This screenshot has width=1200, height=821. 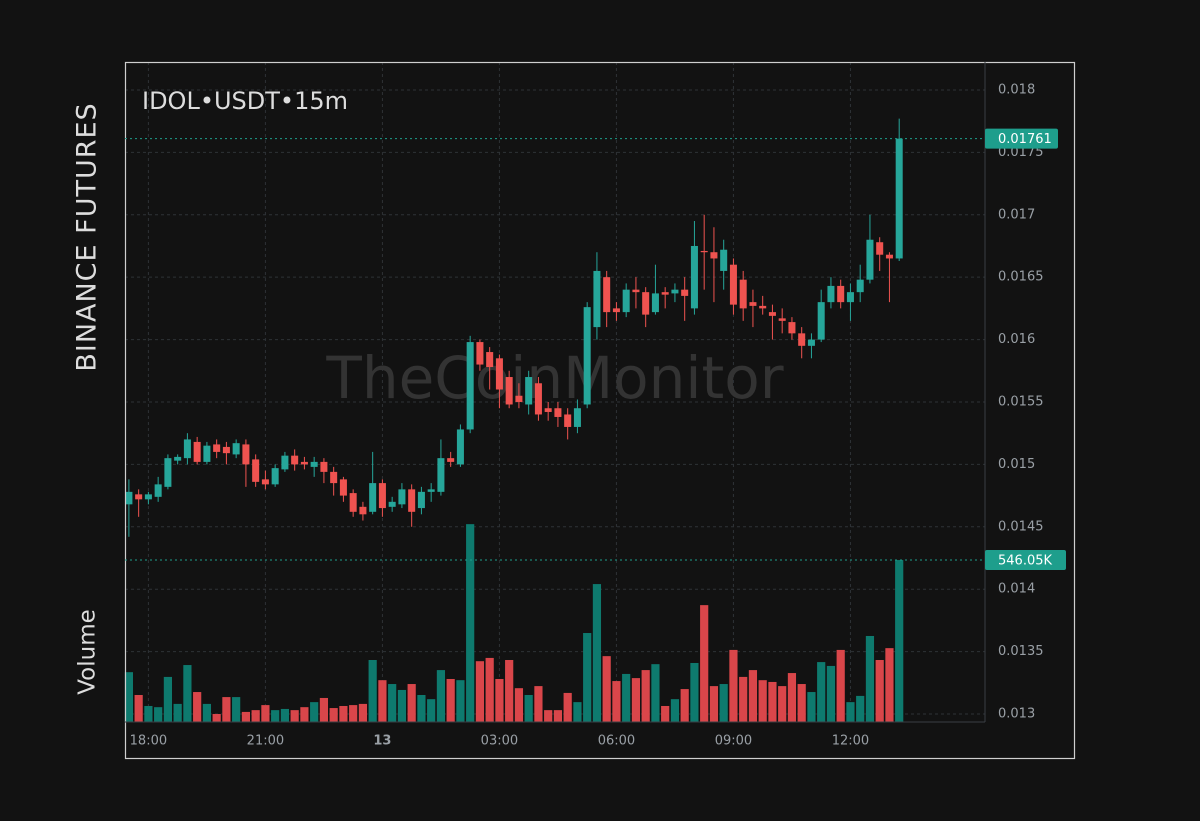 I want to click on y-tick-label: 0.0155, so click(x=1021, y=401).